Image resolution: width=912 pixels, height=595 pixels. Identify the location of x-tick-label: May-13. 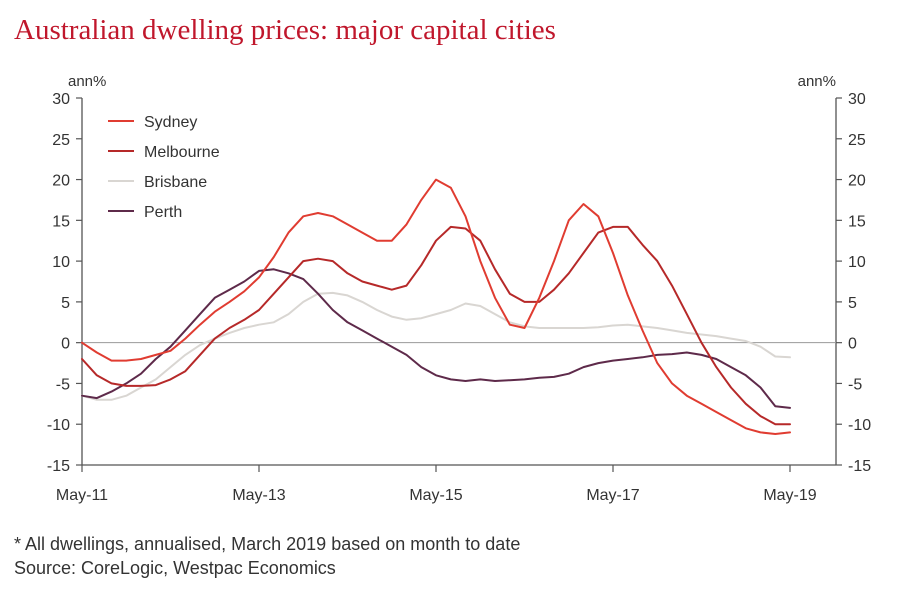
(258, 495).